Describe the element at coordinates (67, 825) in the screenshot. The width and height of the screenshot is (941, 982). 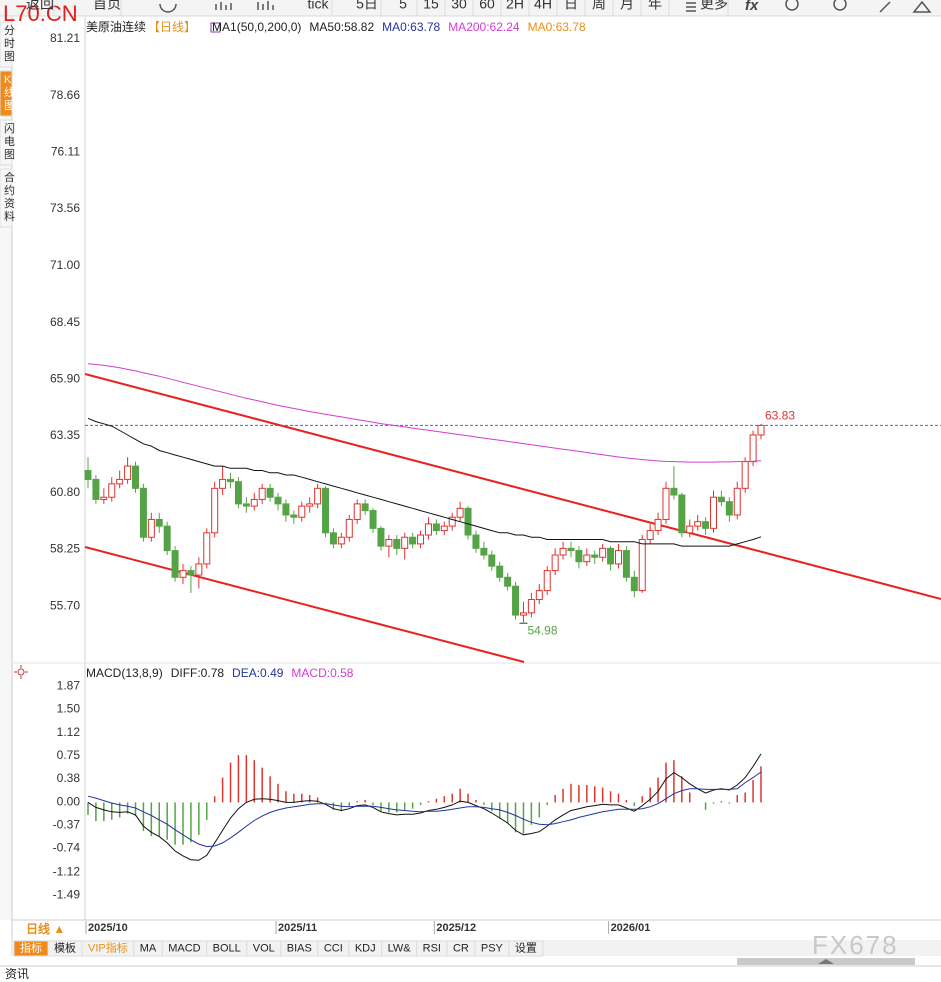
I see `y-tick-label: -0.37` at that location.